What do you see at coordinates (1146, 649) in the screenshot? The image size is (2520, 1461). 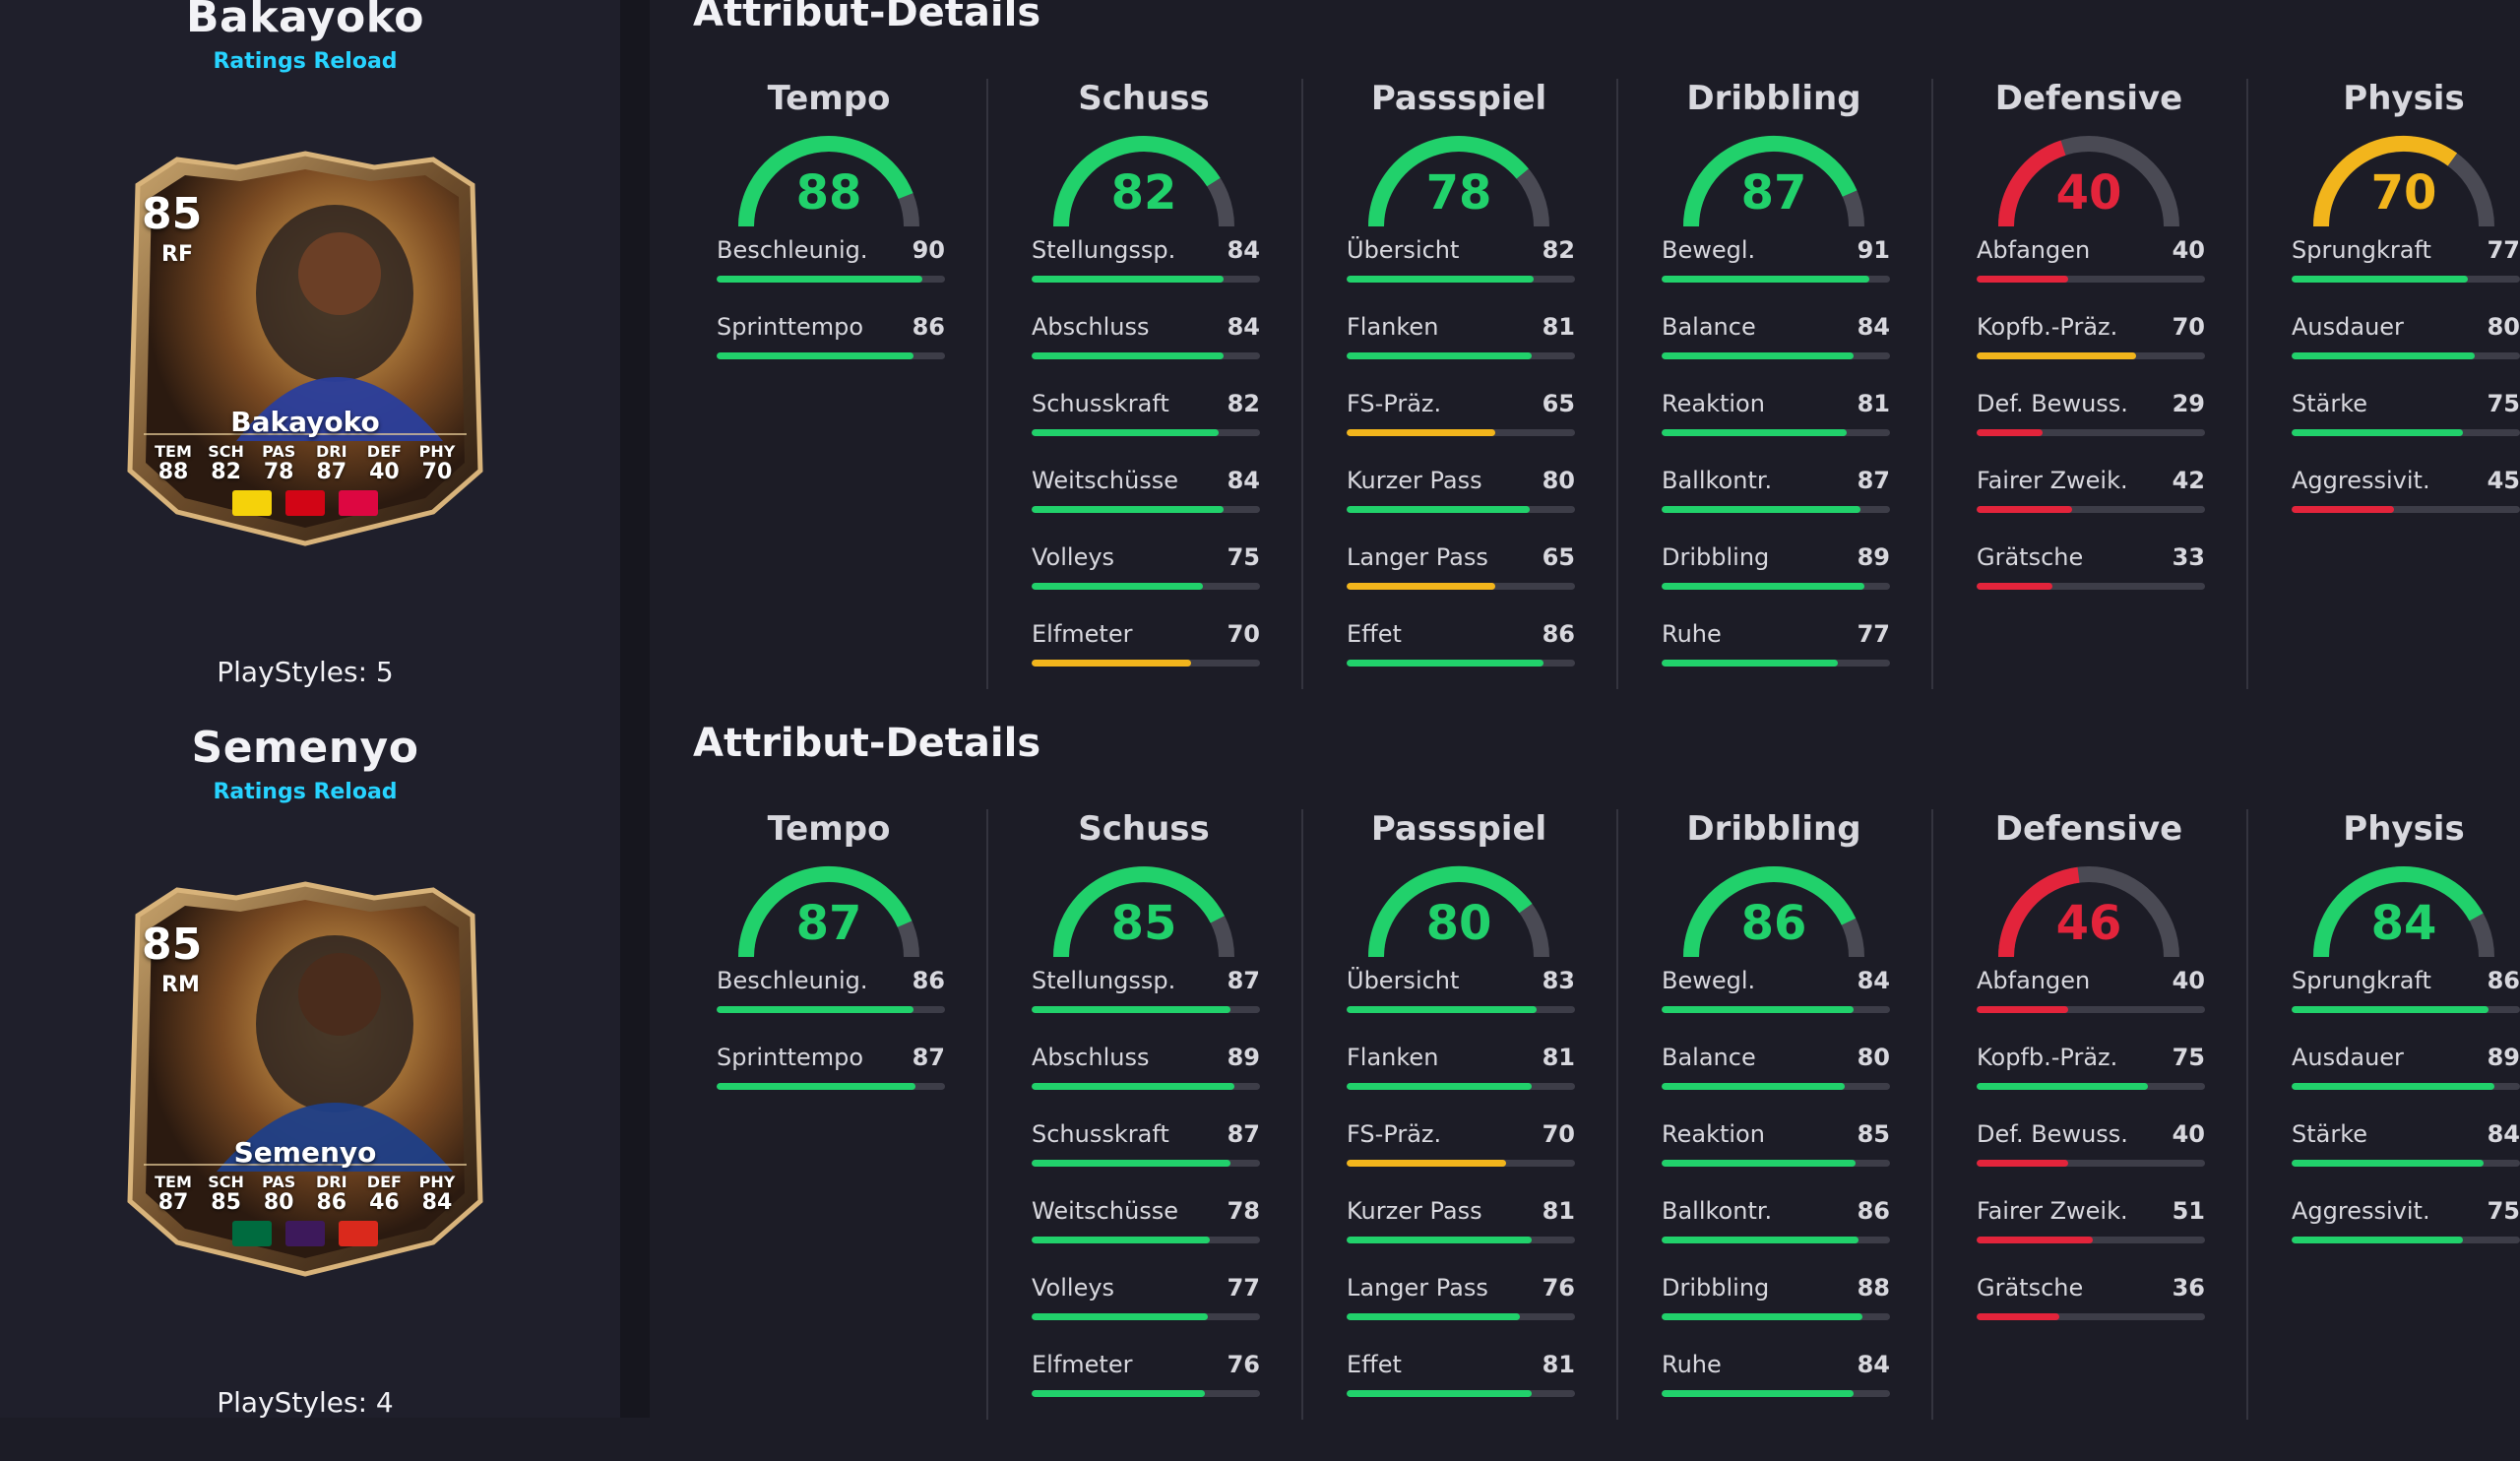 I see `attribute-row: Elfmeter 70` at bounding box center [1146, 649].